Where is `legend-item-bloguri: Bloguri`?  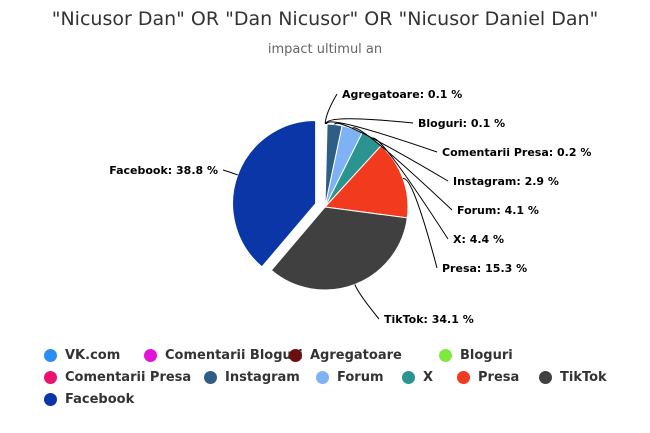 legend-item-bloguri: Bloguri is located at coordinates (476, 355).